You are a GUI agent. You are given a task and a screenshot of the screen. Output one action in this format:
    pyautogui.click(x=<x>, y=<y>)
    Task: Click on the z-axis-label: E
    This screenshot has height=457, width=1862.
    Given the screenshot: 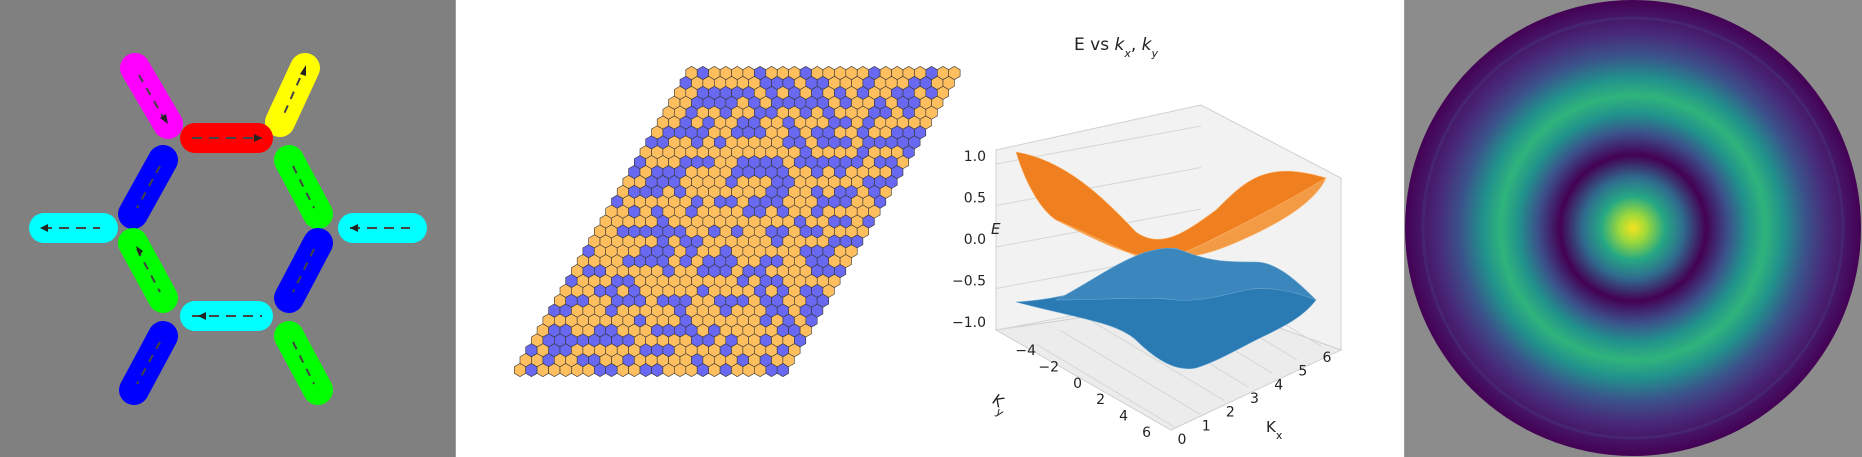 What is the action you would take?
    pyautogui.click(x=996, y=229)
    